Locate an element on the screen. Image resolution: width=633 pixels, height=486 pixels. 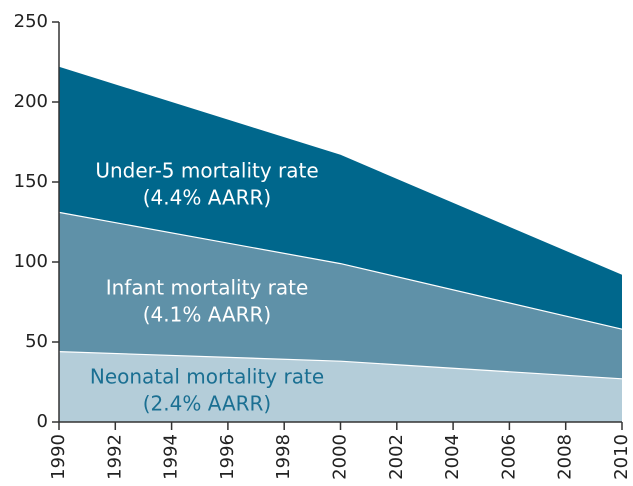
x-tick-label: 1998 is located at coordinates (283, 457).